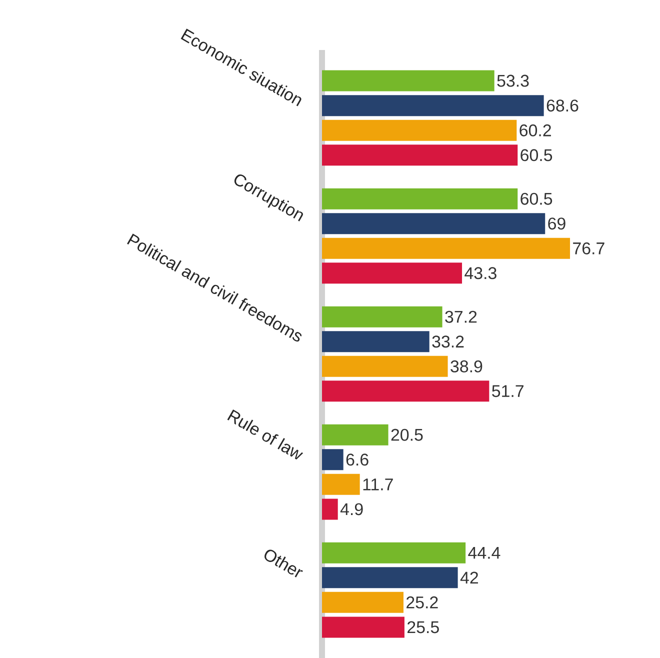 This screenshot has width=660, height=658. Describe the element at coordinates (557, 224) in the screenshot. I see `data-label: 69` at that location.